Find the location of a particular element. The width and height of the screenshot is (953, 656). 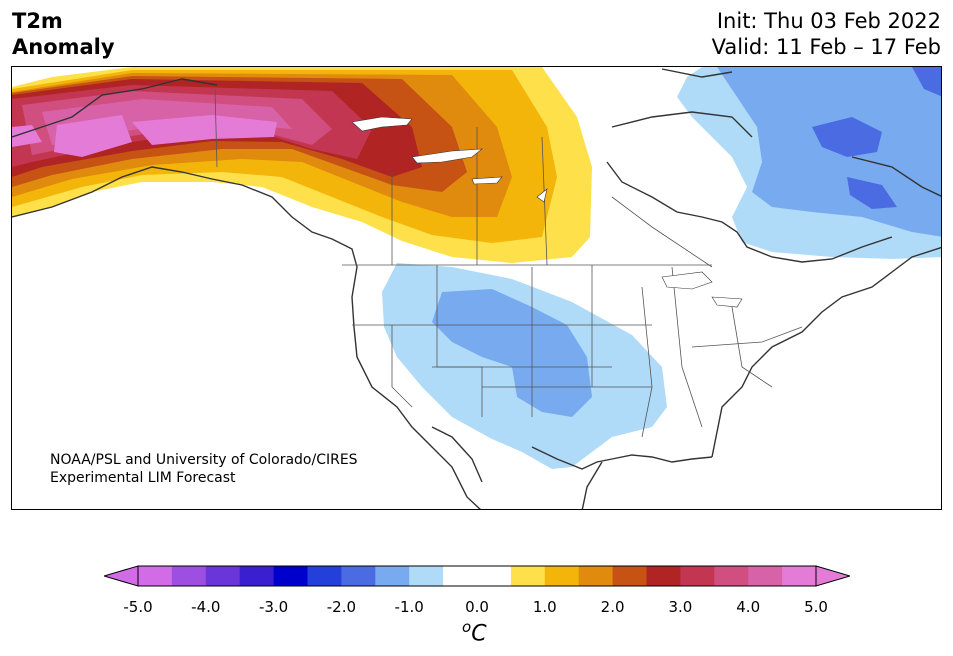

lakes is located at coordinates (547, 212).